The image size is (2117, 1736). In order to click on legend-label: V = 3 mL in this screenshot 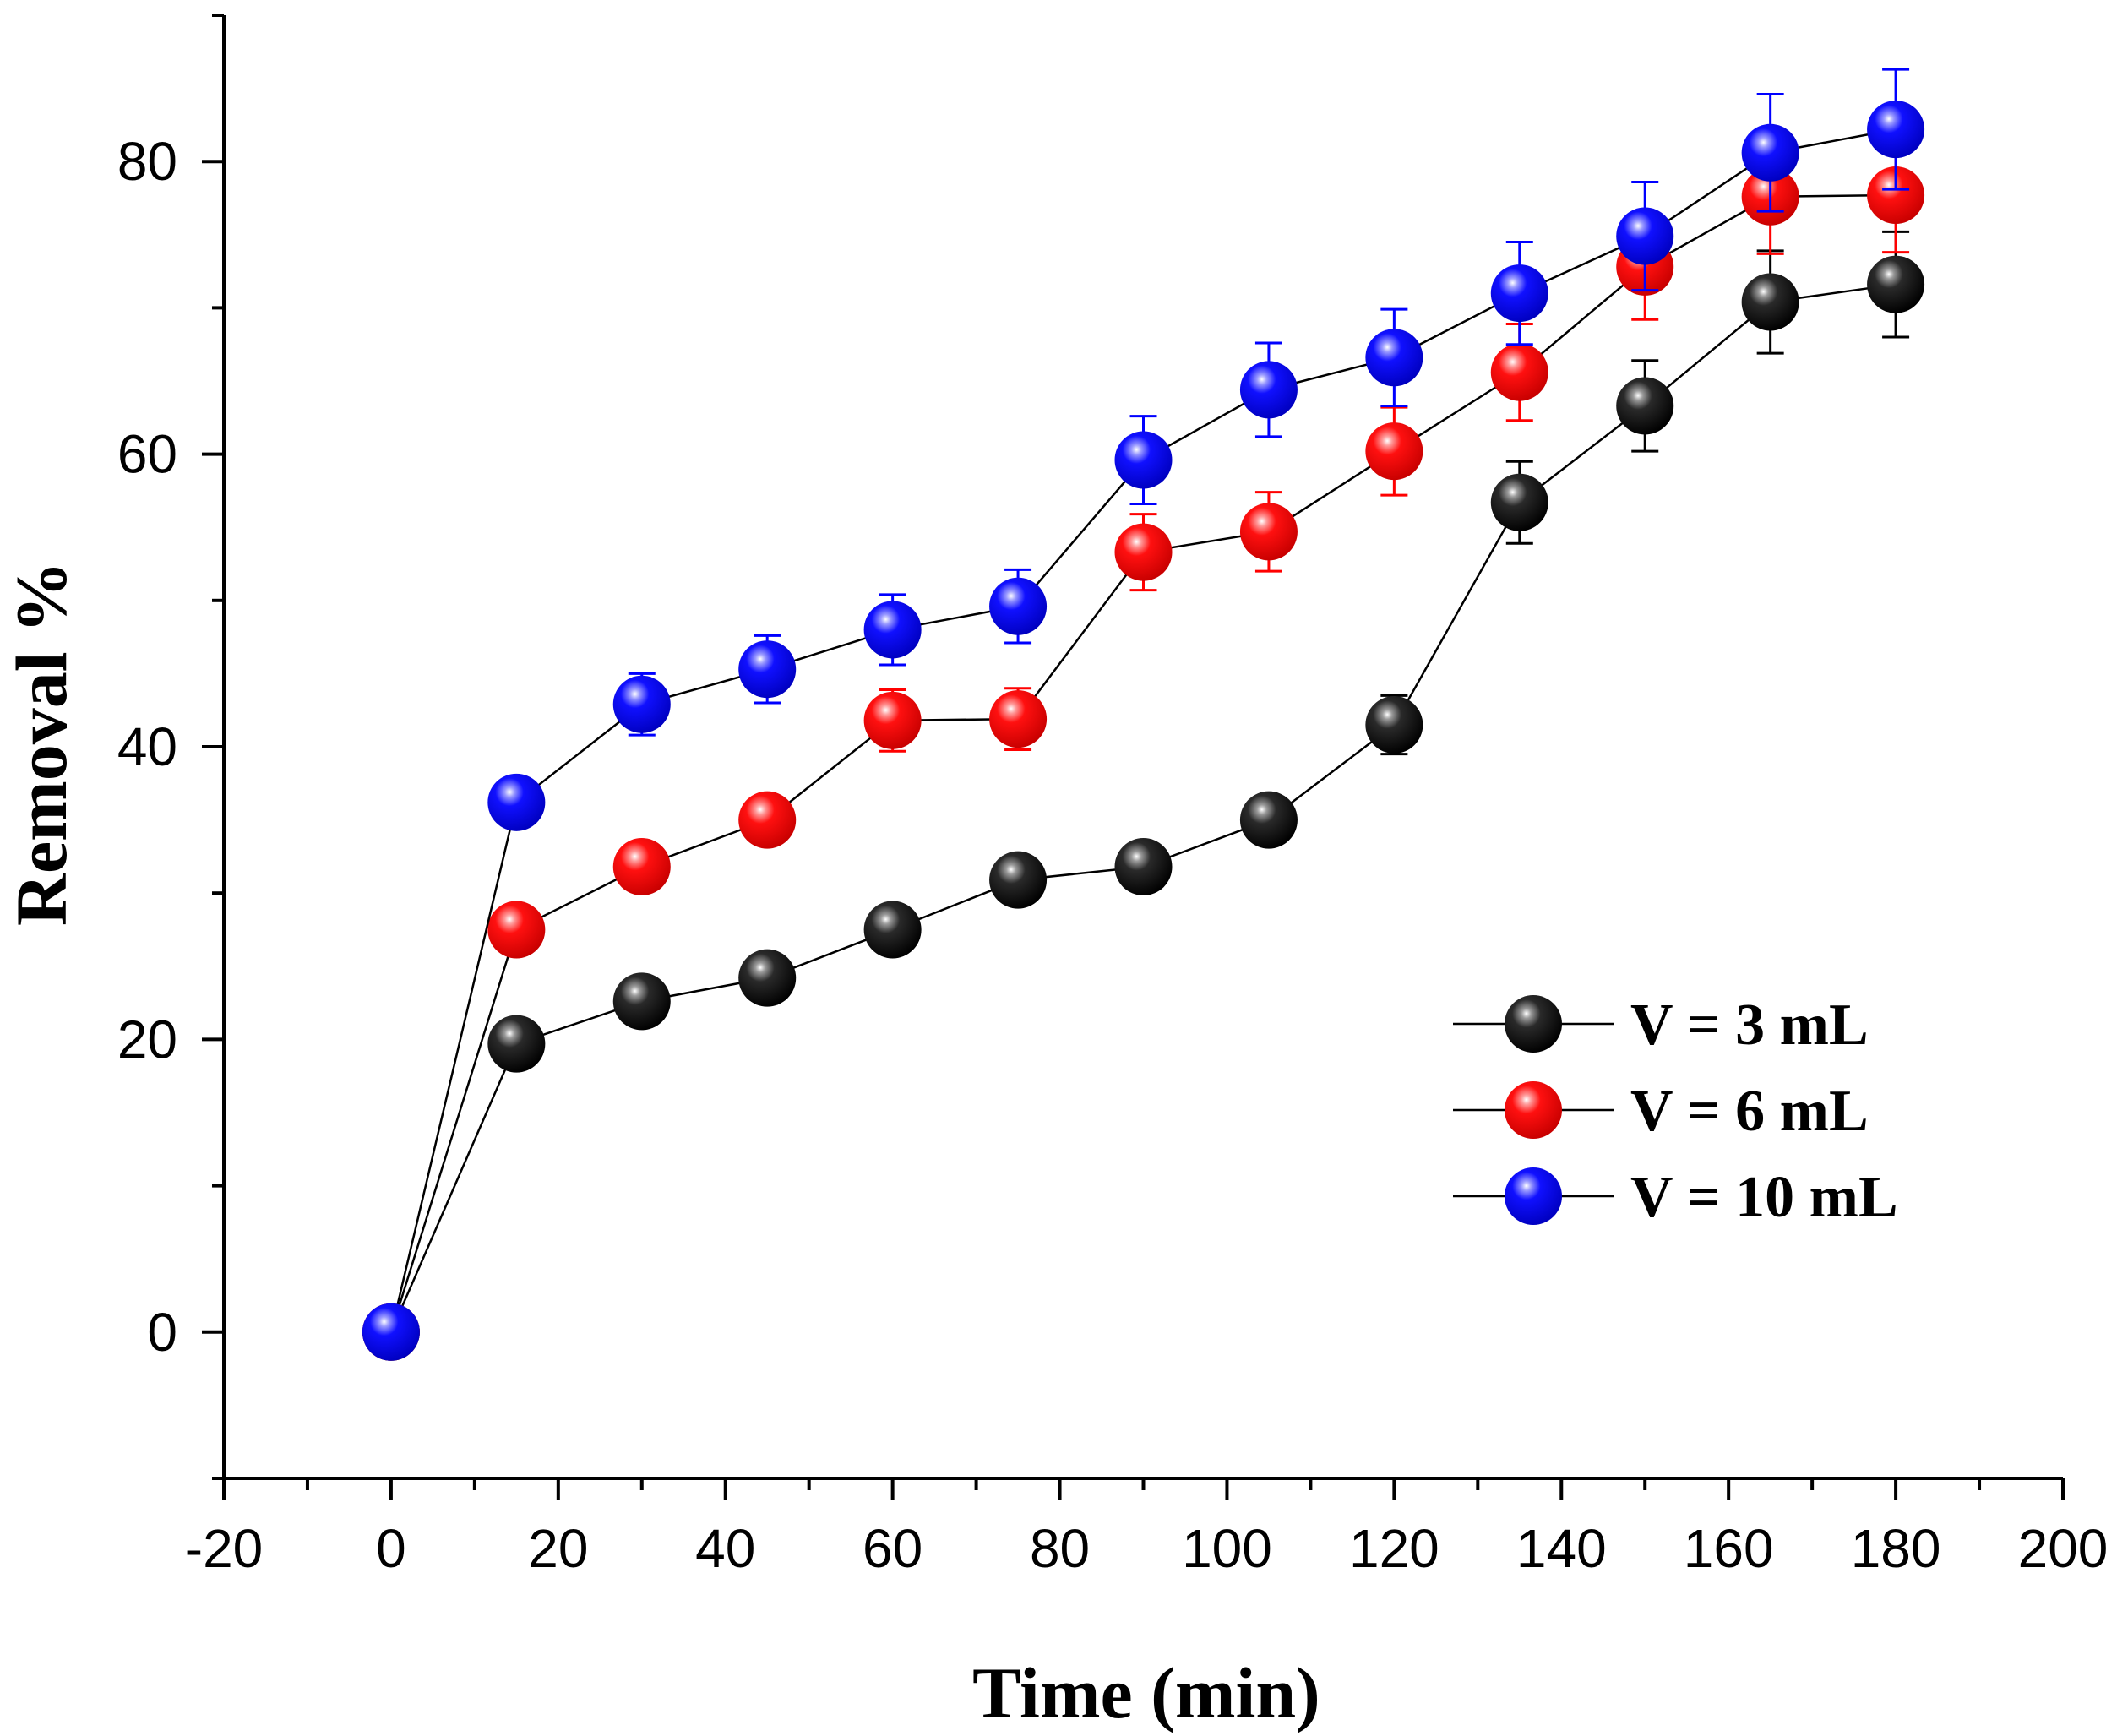, I will do `click(1749, 1025)`.